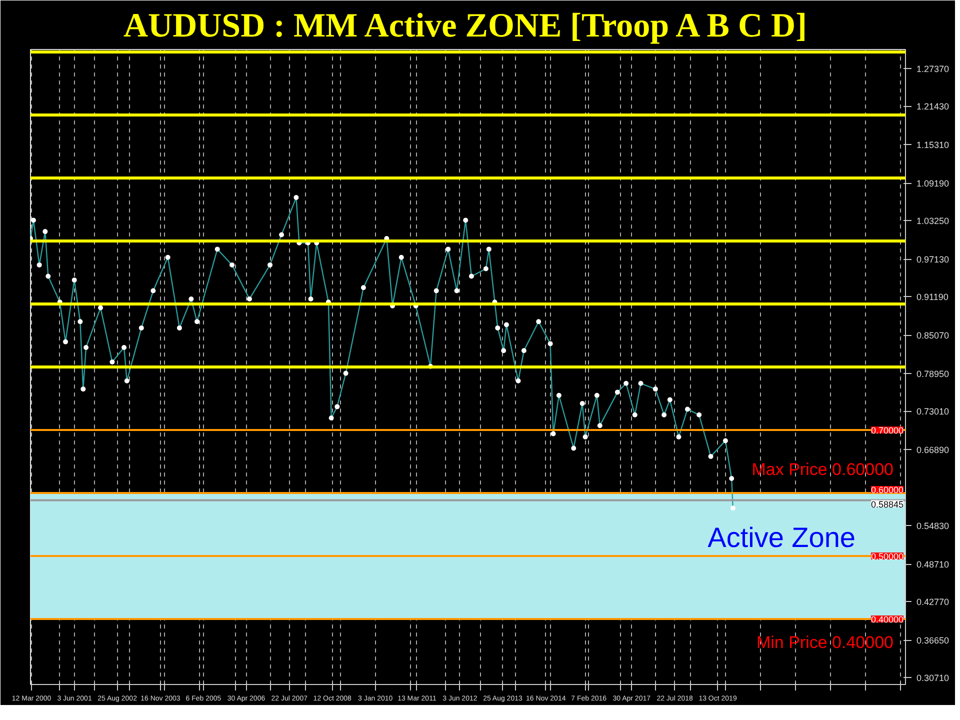  I want to click on band-label: Active Zone, so click(782, 537).